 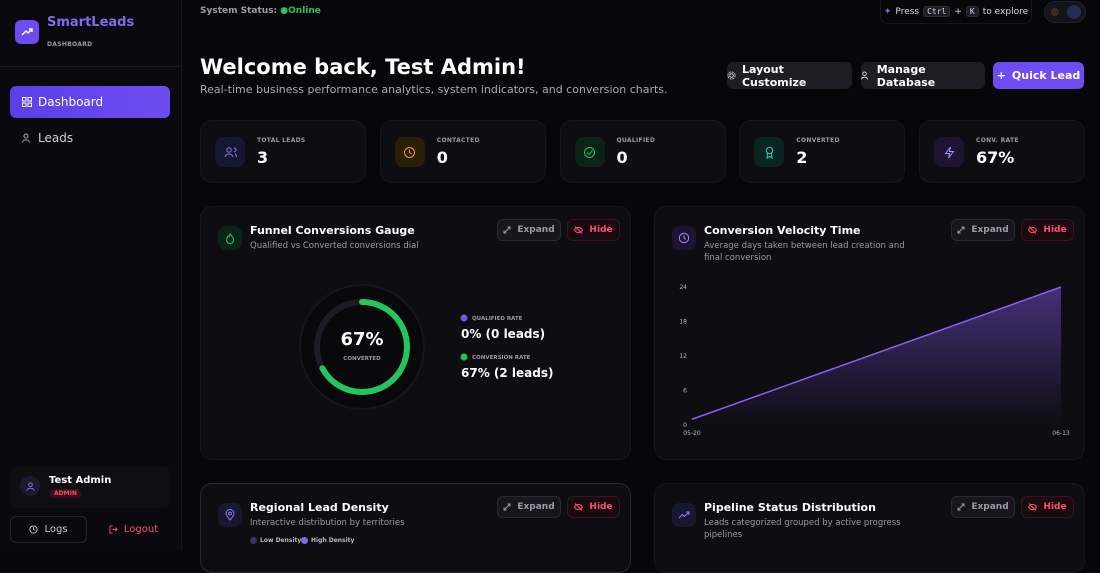 I want to click on stat-card: CONTACTED 0, so click(x=462, y=151).